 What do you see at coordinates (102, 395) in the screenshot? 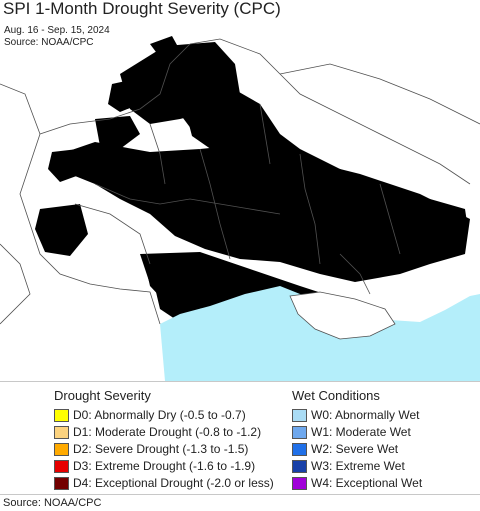
I see `drought-legend-title: Drought Severity` at bounding box center [102, 395].